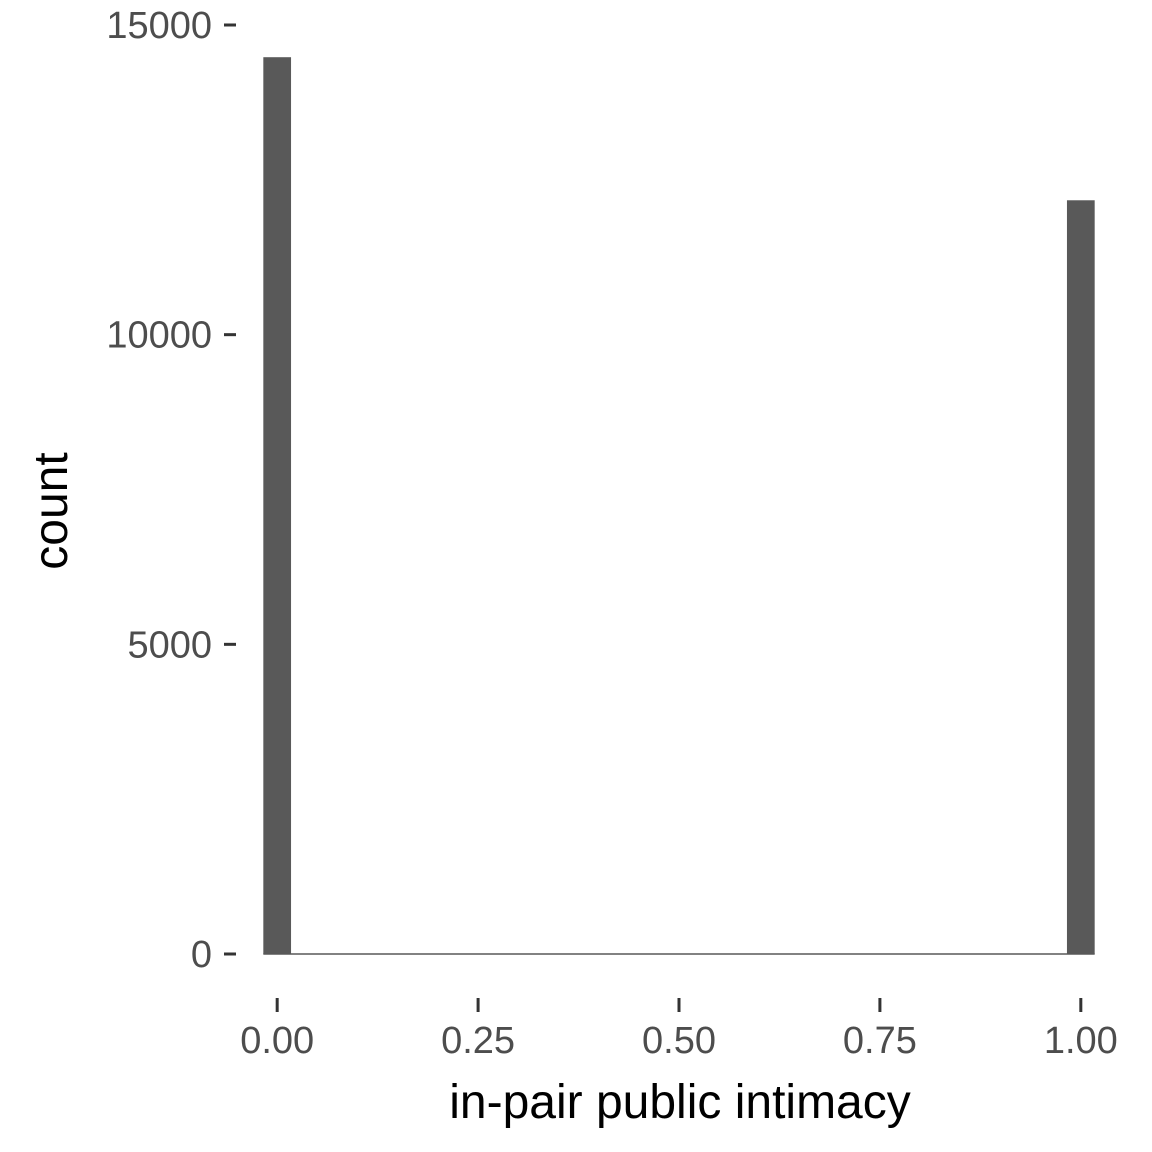 This screenshot has width=1152, height=1152. What do you see at coordinates (478, 1041) in the screenshot?
I see `x-tick-label-1: 0.25` at bounding box center [478, 1041].